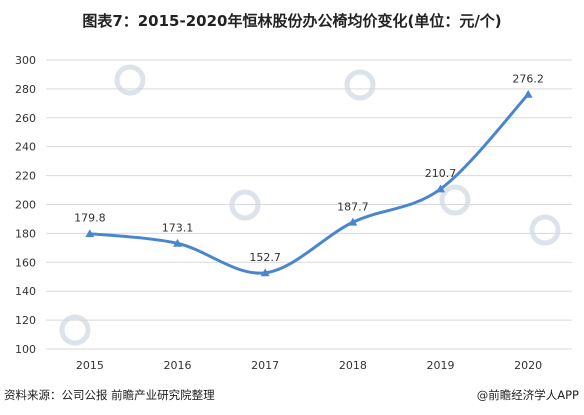  What do you see at coordinates (25, 147) in the screenshot?
I see `y-tick-label: 240` at bounding box center [25, 147].